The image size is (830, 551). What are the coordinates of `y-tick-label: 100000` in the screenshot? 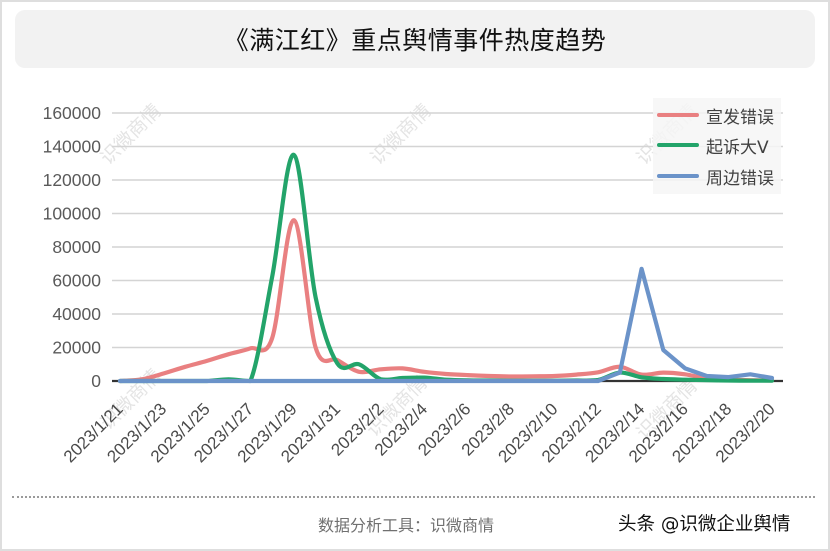 It's located at (72, 214).